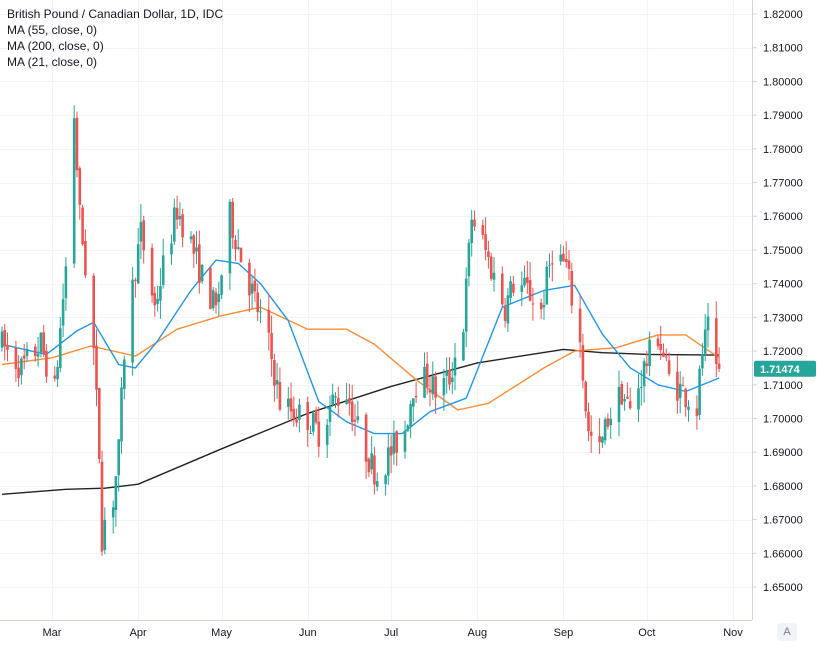  Describe the element at coordinates (115, 14) in the screenshot. I see `symbol-title: British Pound / Canadian Dollar, 1D, IDC` at that location.